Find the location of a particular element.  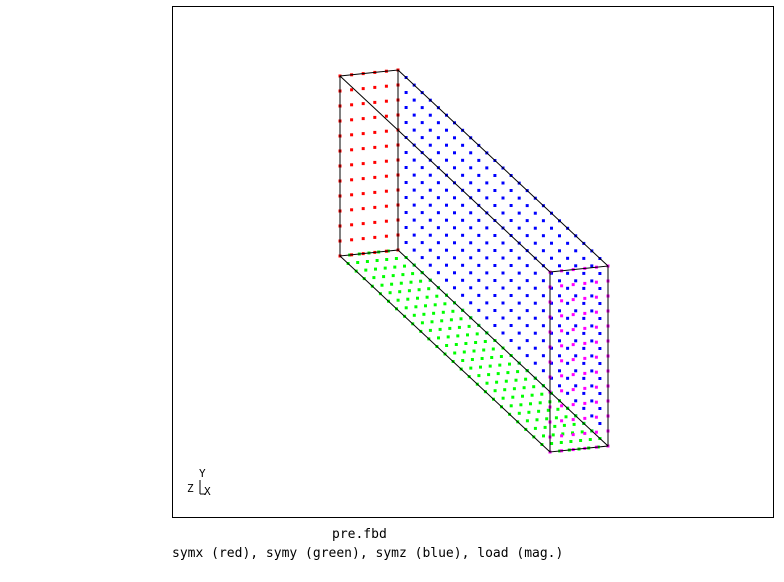

node-set-symy is located at coordinates (474, 351).